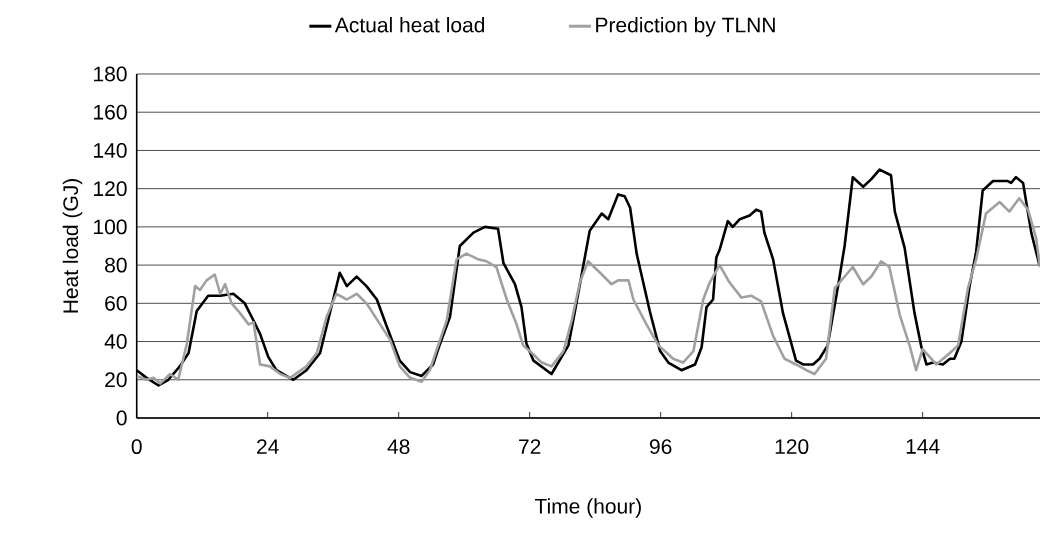  What do you see at coordinates (409, 25) in the screenshot?
I see `legend-label: Actual heat load` at bounding box center [409, 25].